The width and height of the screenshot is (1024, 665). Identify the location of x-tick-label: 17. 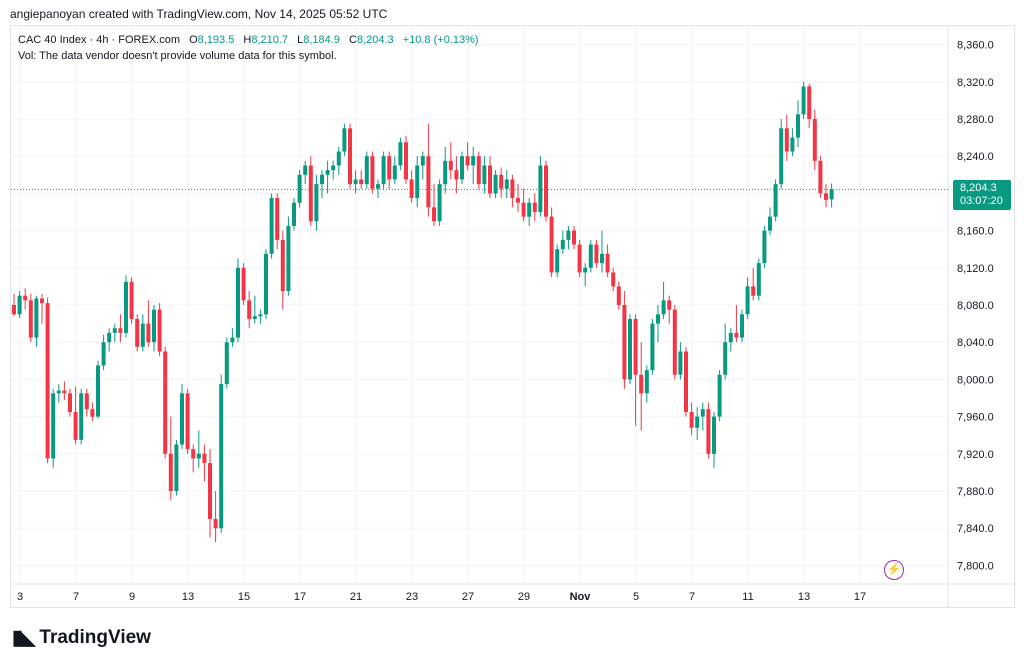
(300, 597).